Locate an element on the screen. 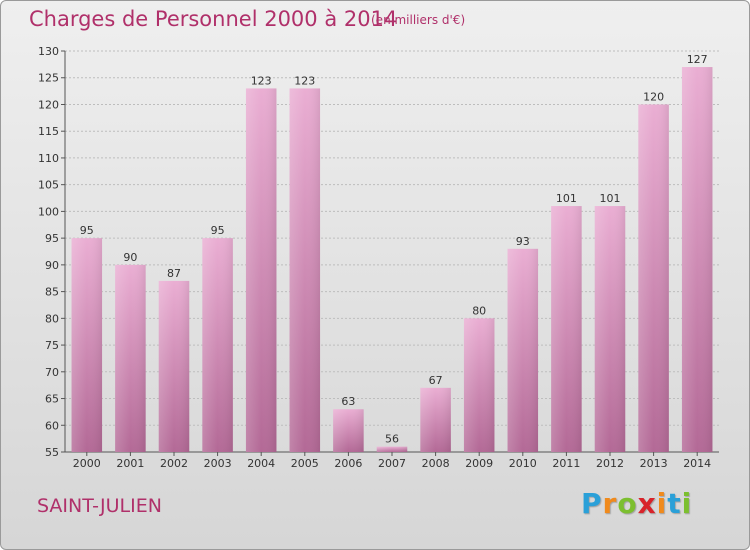 The width and height of the screenshot is (750, 550). y-tick-label: 80 is located at coordinates (52, 318).